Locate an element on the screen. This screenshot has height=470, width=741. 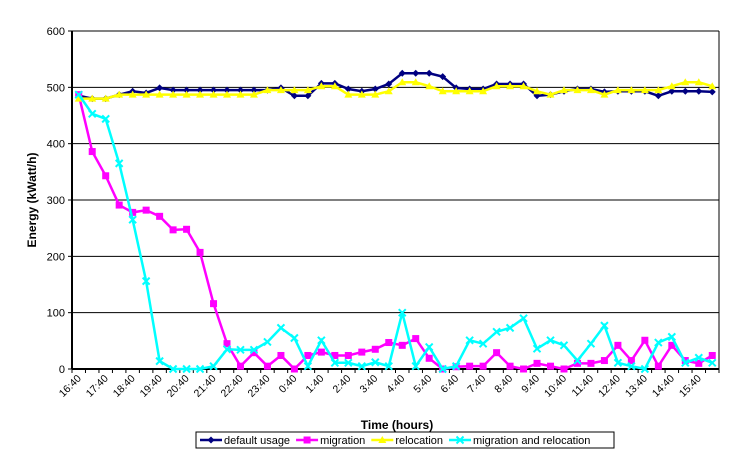
y-tick-label: 500 is located at coordinates (56, 88).